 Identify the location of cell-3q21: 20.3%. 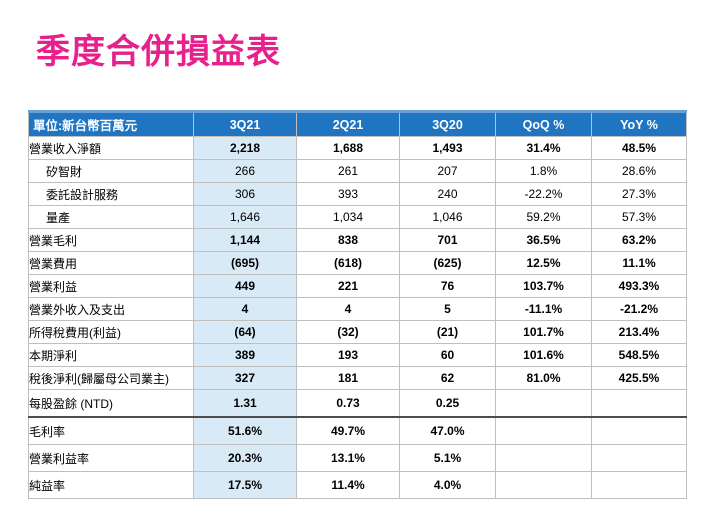
(245, 458).